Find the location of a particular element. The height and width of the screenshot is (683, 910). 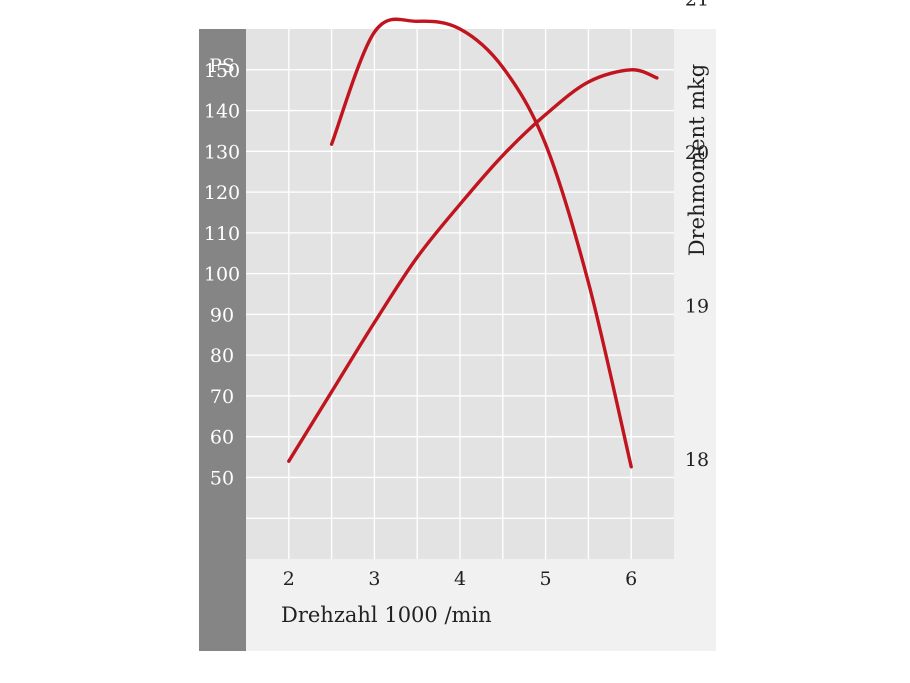

y-left-tick-label: 90 is located at coordinates (222, 315).